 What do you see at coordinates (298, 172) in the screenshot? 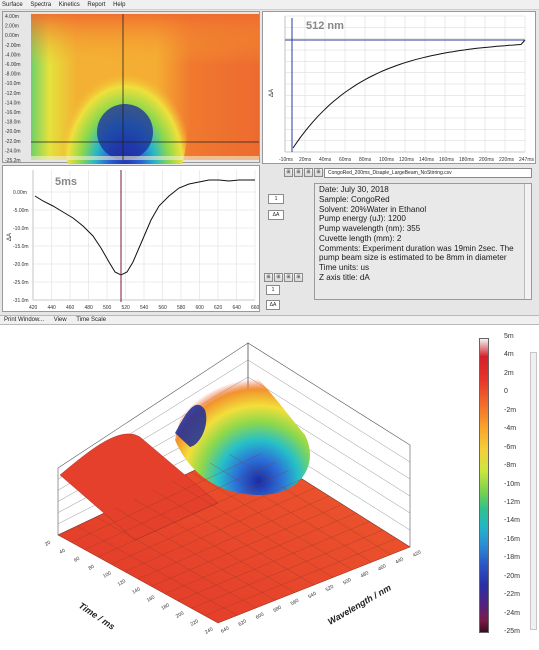
I see `kinetic-tool-button-2: ⊞` at bounding box center [298, 172].